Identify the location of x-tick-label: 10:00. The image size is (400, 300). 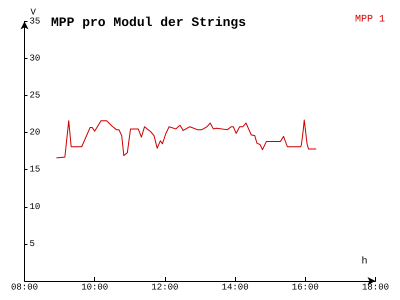
(94, 287).